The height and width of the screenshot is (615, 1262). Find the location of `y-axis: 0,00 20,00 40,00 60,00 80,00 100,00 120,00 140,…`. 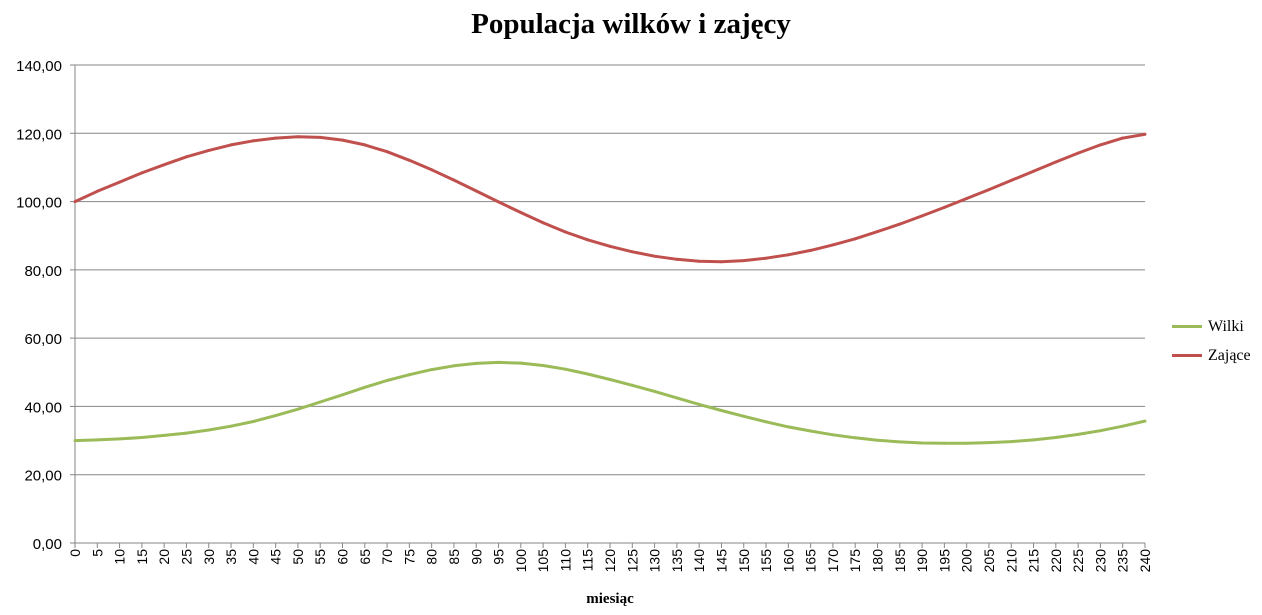

y-axis: 0,00 20,00 40,00 60,00 80,00 100,00 120,00 140,… is located at coordinates (45, 305).